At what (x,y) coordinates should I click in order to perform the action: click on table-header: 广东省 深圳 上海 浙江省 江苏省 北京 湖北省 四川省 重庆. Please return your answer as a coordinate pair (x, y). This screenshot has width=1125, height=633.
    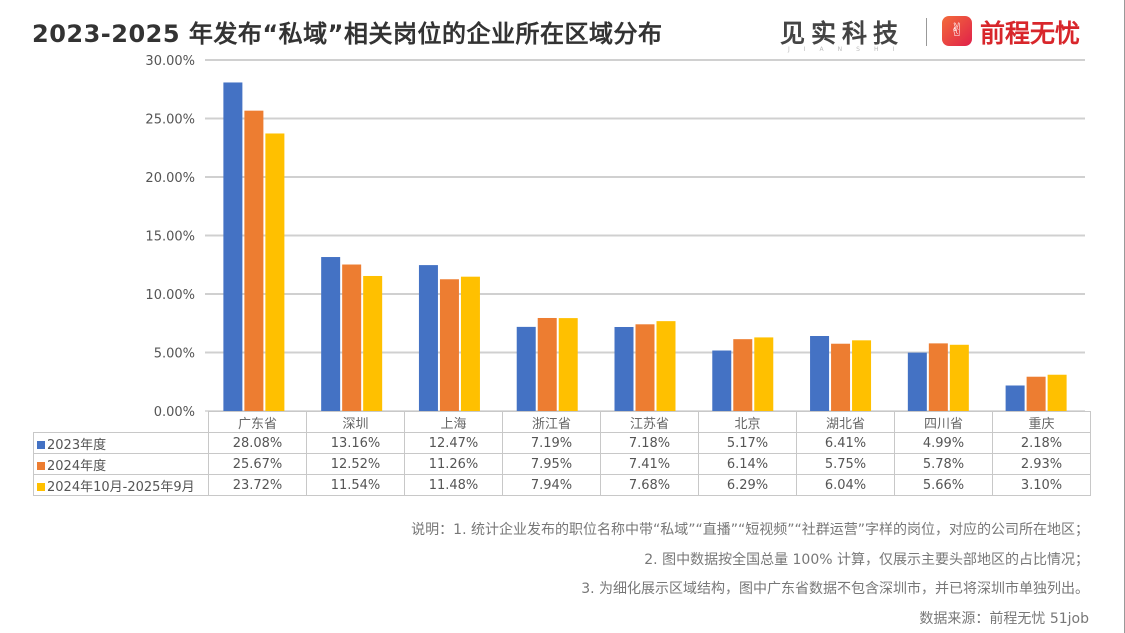
    Looking at the image, I should click on (562, 422).